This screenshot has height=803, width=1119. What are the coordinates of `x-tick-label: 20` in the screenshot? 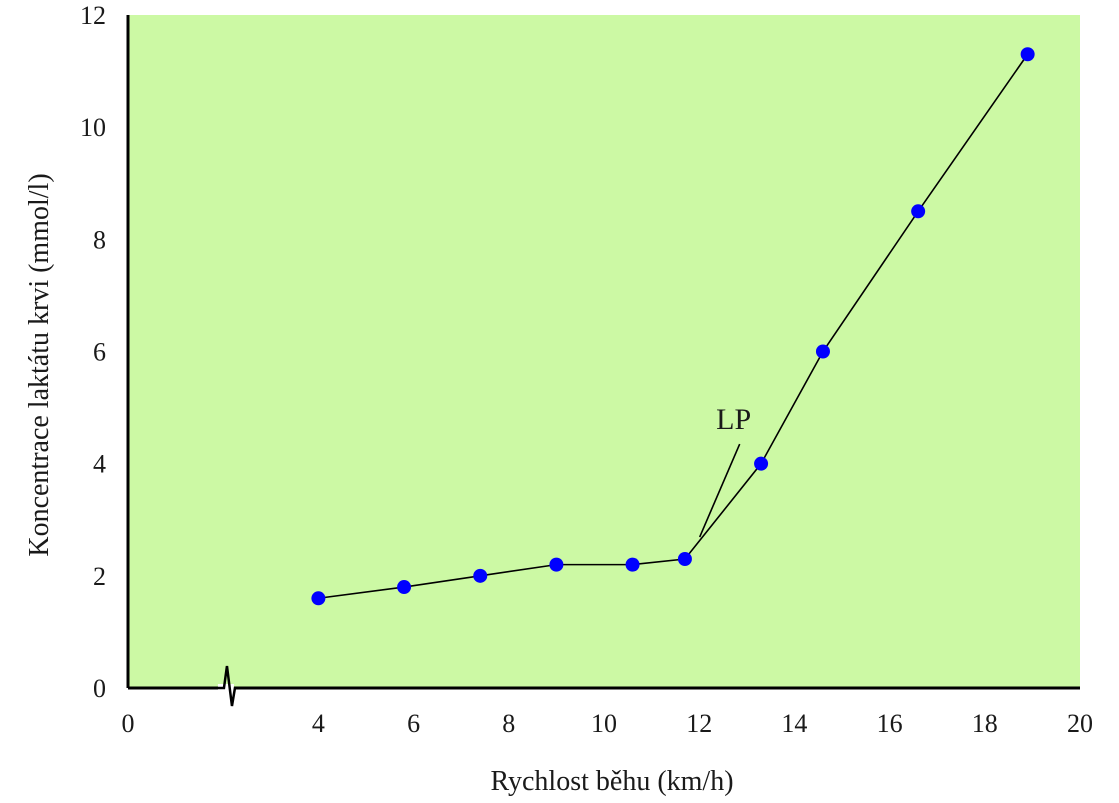 It's located at (1080, 723).